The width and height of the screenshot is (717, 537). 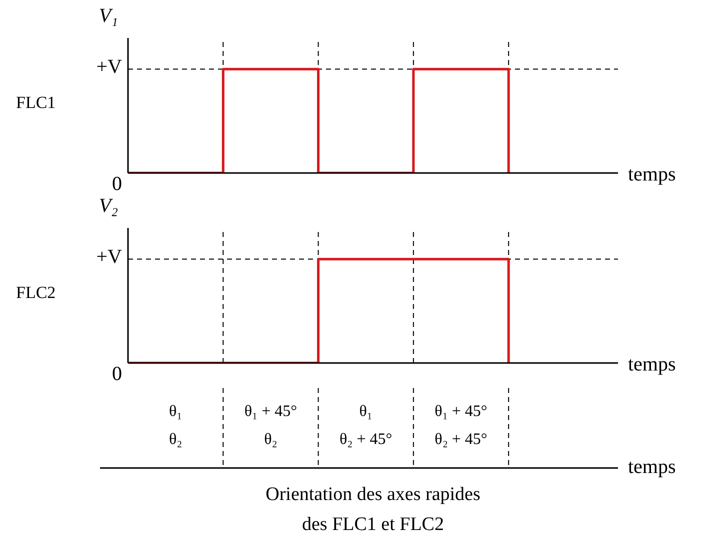 I want to click on text: Orientation des axes rapides des FLC1 et FLC2, so click(x=373, y=510).